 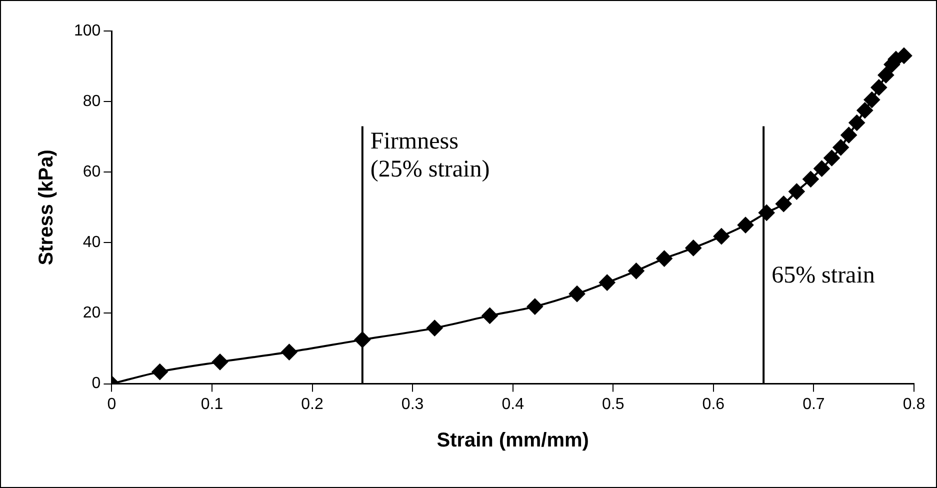 I want to click on ref-line-label: 65% strain, so click(x=823, y=275).